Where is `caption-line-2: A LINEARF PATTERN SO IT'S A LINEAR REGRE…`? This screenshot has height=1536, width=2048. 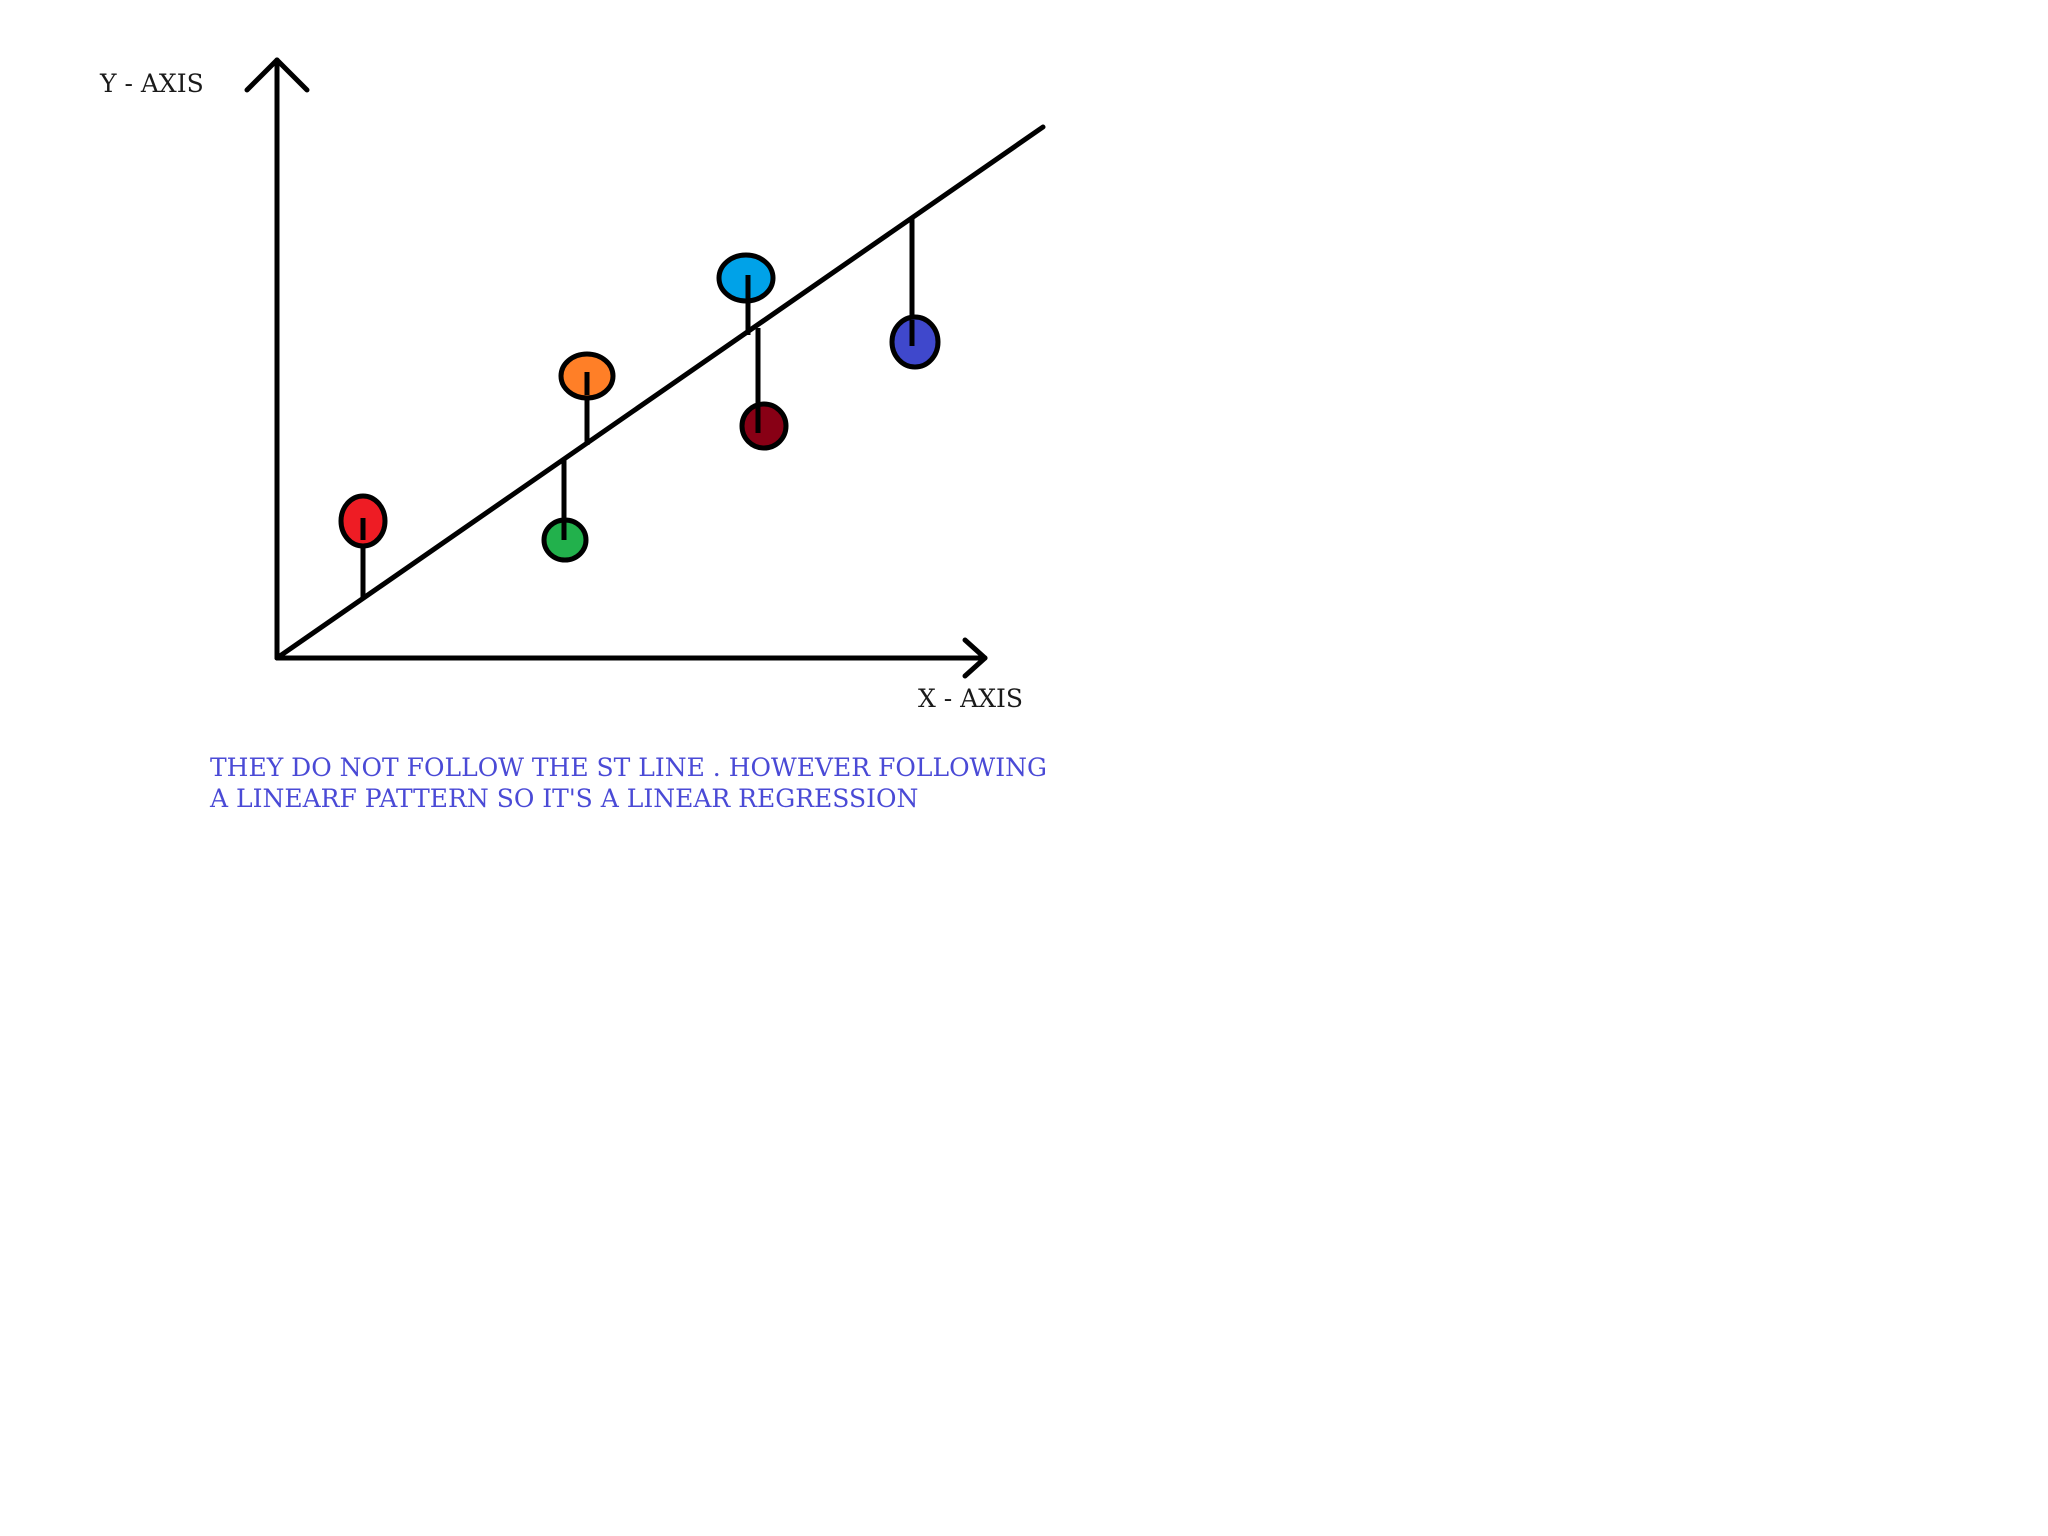
caption-line-2: A LINEARF PATTERN SO IT'S A LINEAR REGRE… is located at coordinates (563, 798).